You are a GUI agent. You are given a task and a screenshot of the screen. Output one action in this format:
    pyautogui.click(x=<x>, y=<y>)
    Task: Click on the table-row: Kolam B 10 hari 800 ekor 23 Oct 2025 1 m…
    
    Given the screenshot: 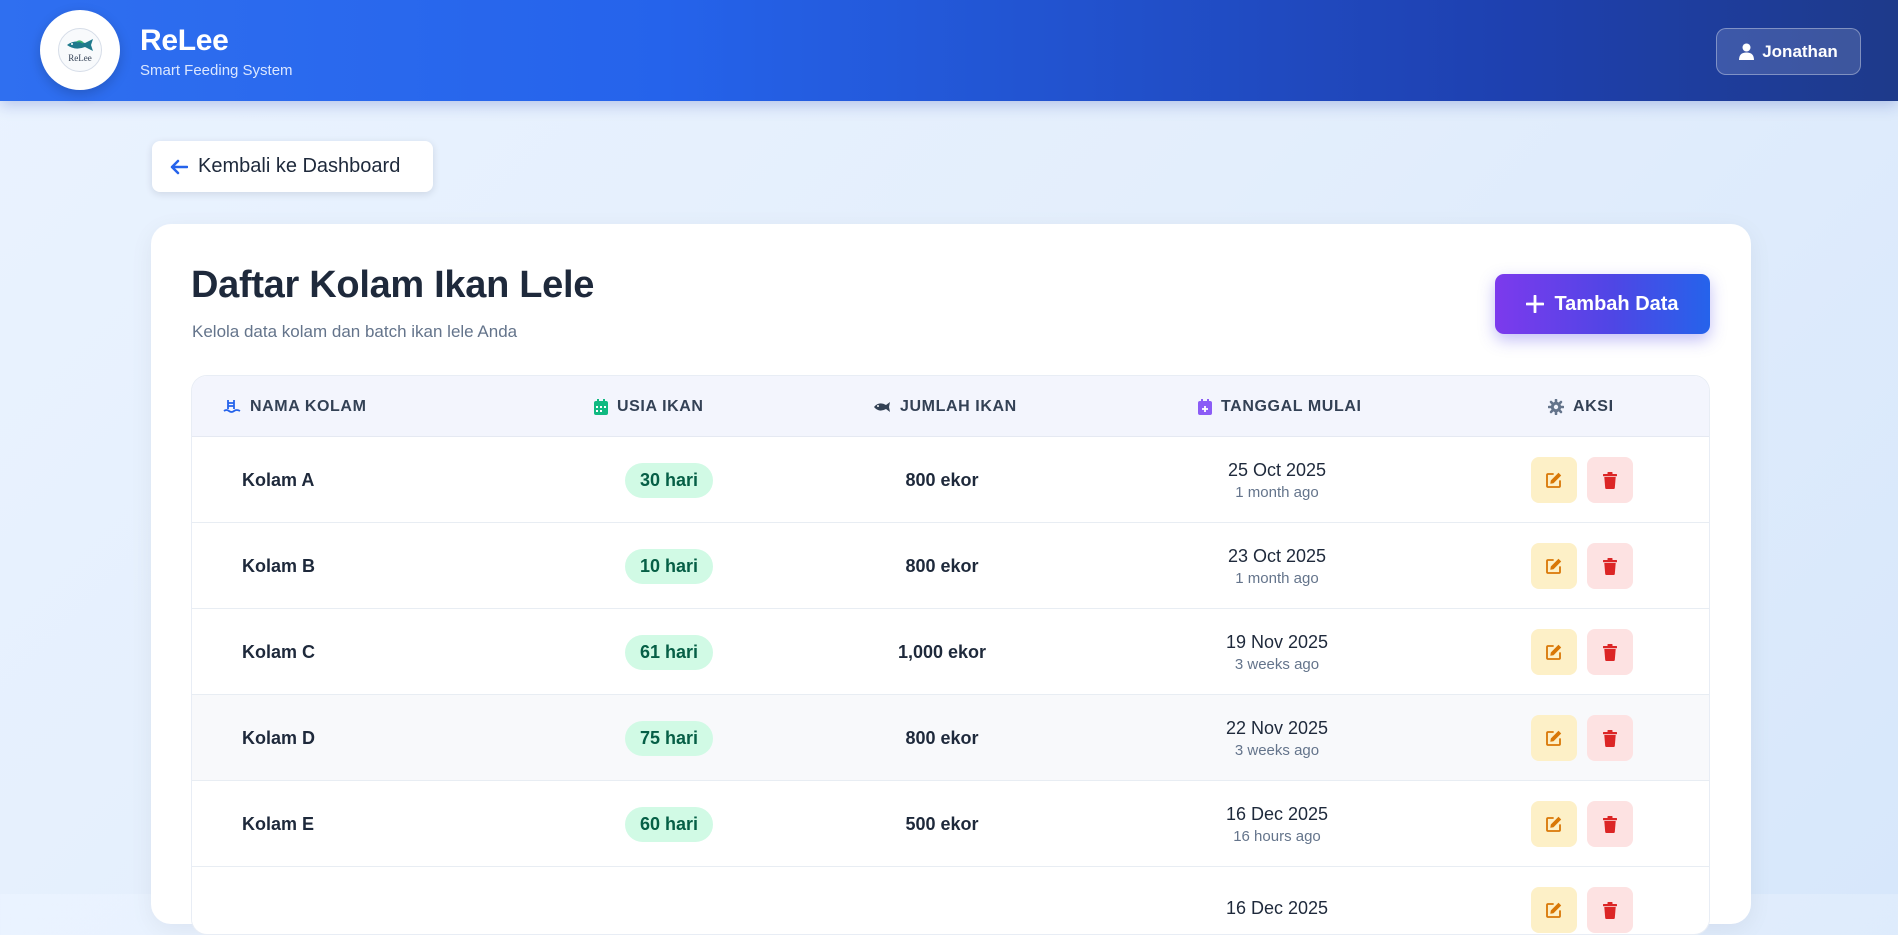 What is the action you would take?
    pyautogui.click(x=950, y=566)
    